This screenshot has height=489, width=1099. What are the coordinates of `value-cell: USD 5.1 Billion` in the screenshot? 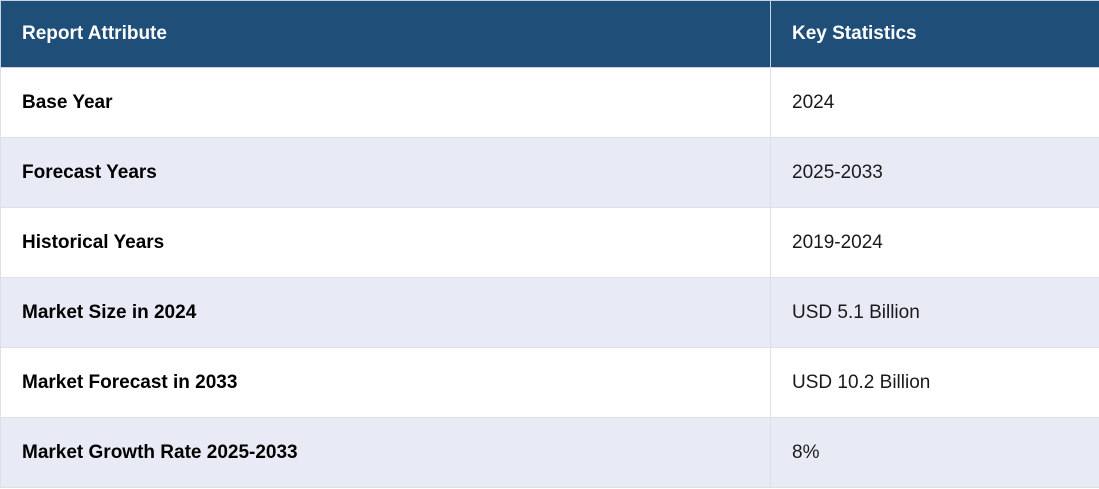 It's located at (934, 312).